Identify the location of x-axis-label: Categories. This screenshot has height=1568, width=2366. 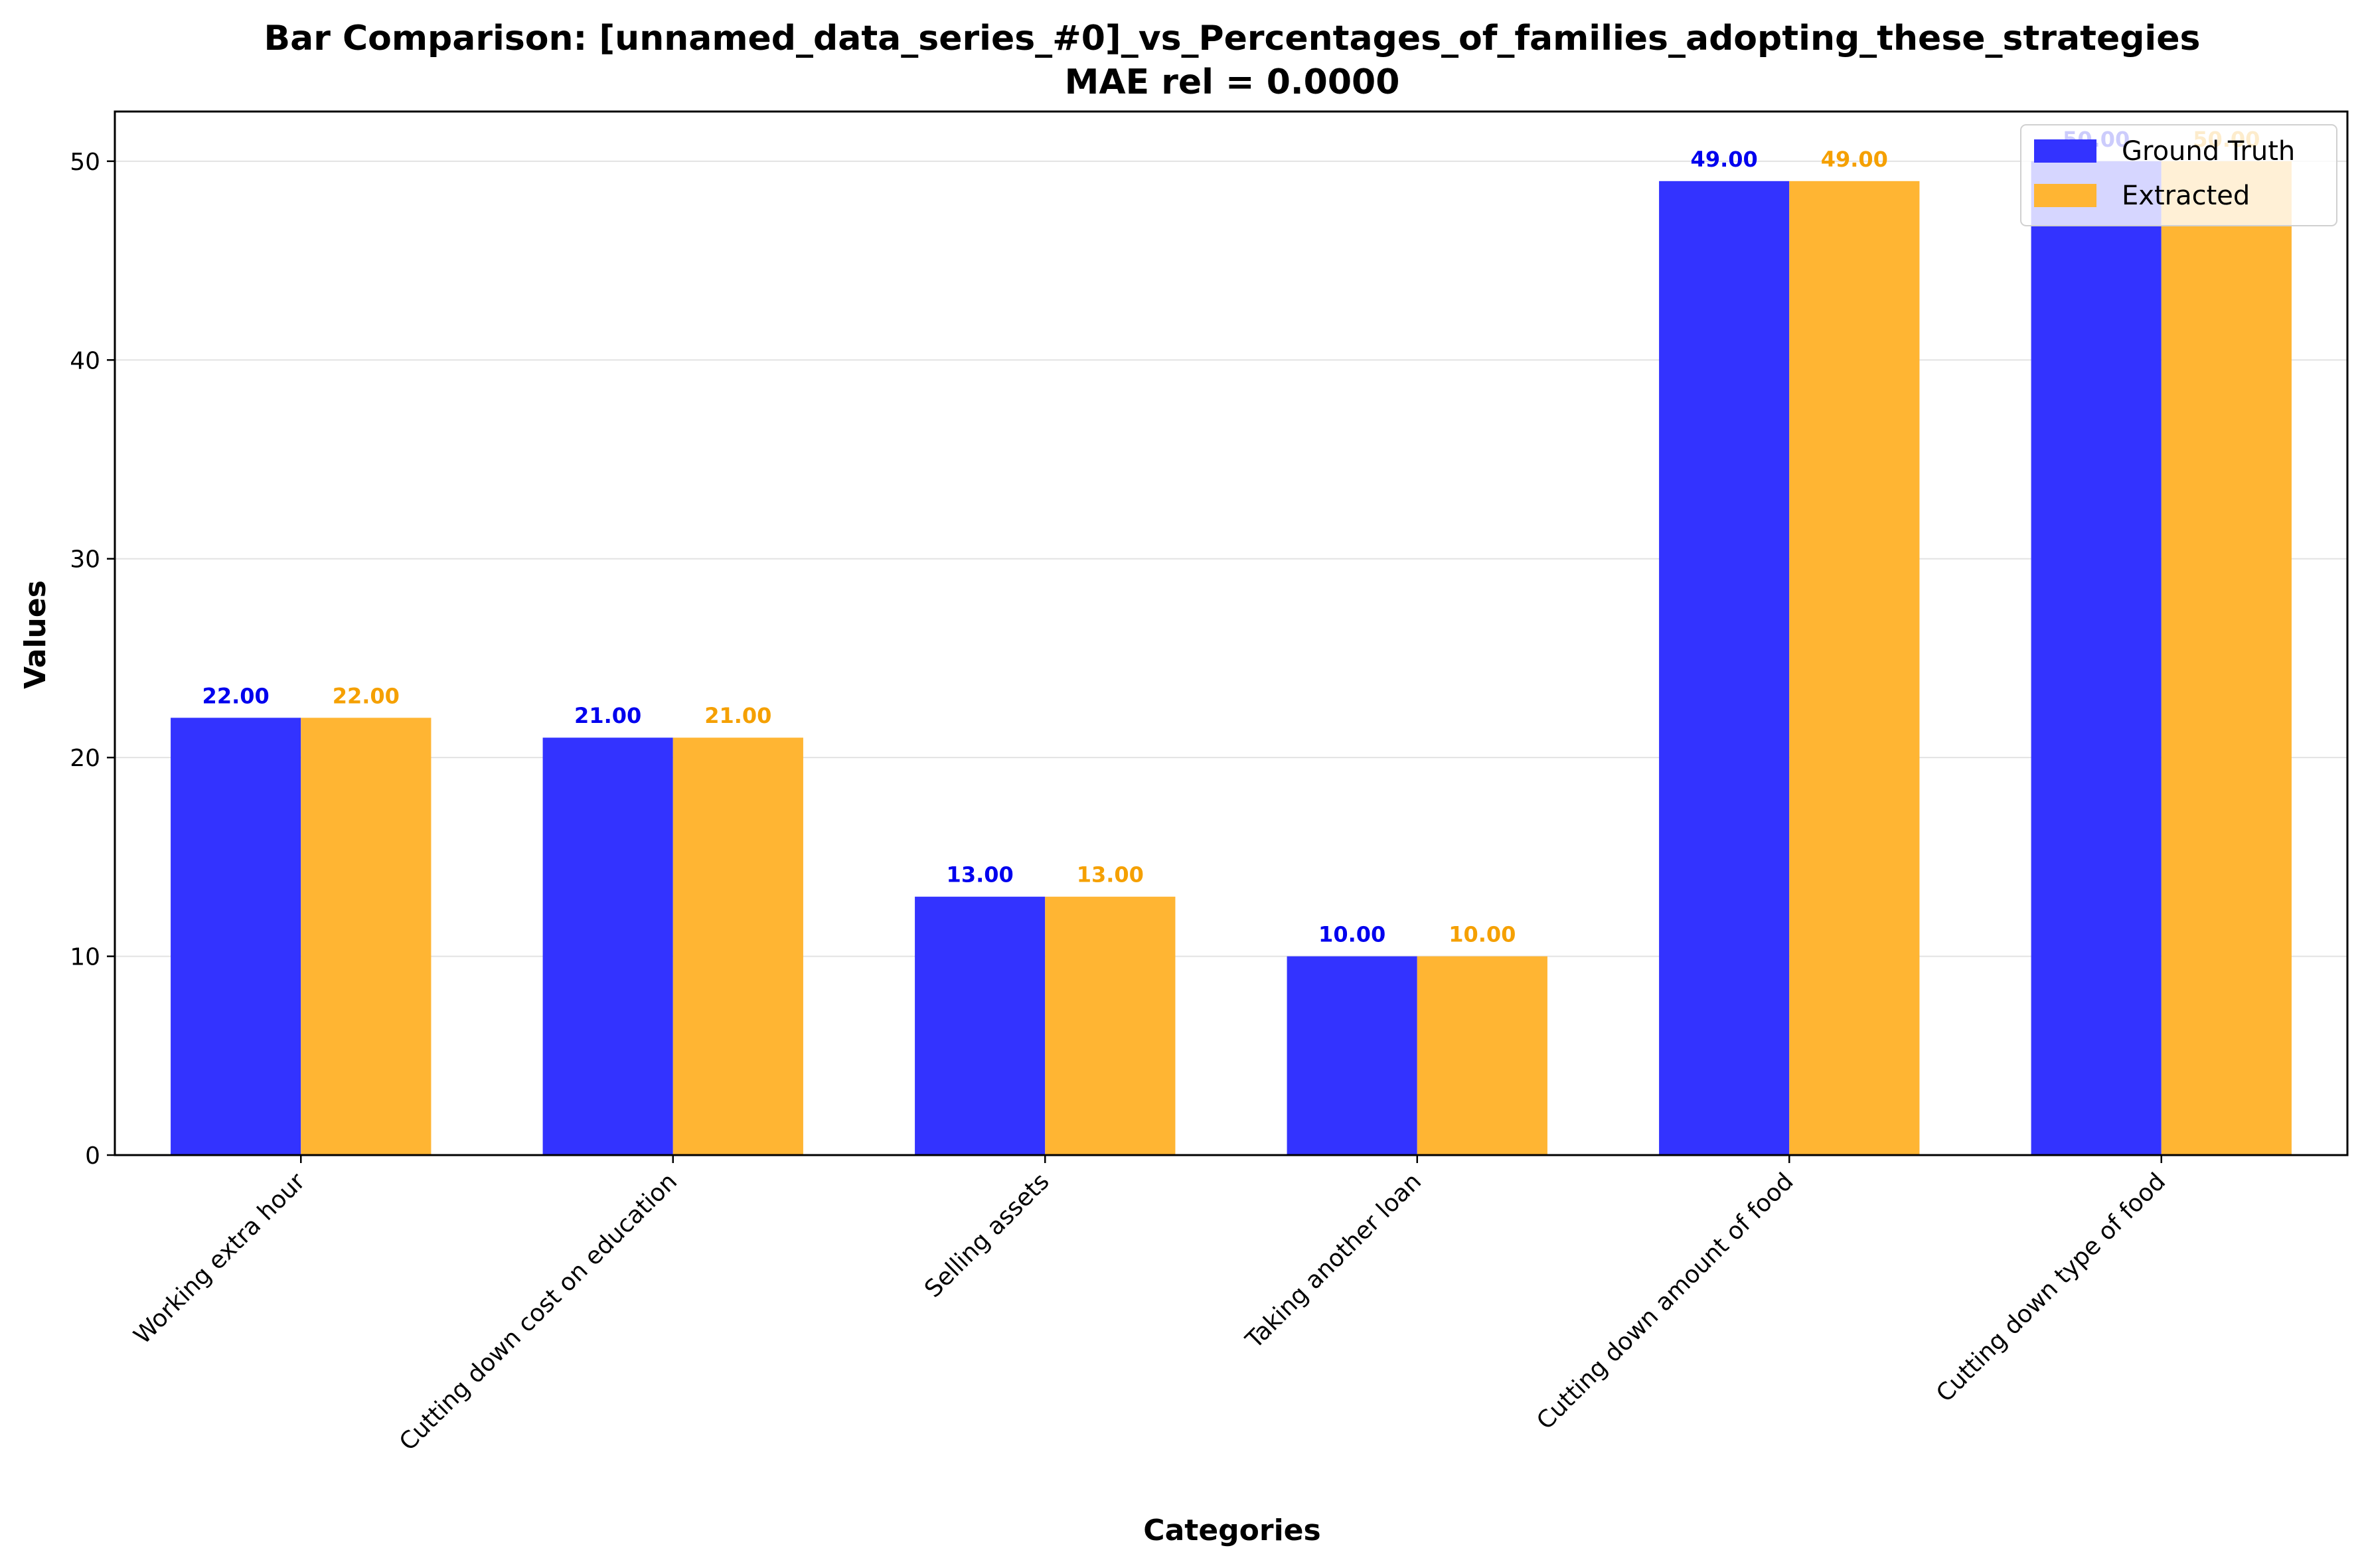
(1232, 1531).